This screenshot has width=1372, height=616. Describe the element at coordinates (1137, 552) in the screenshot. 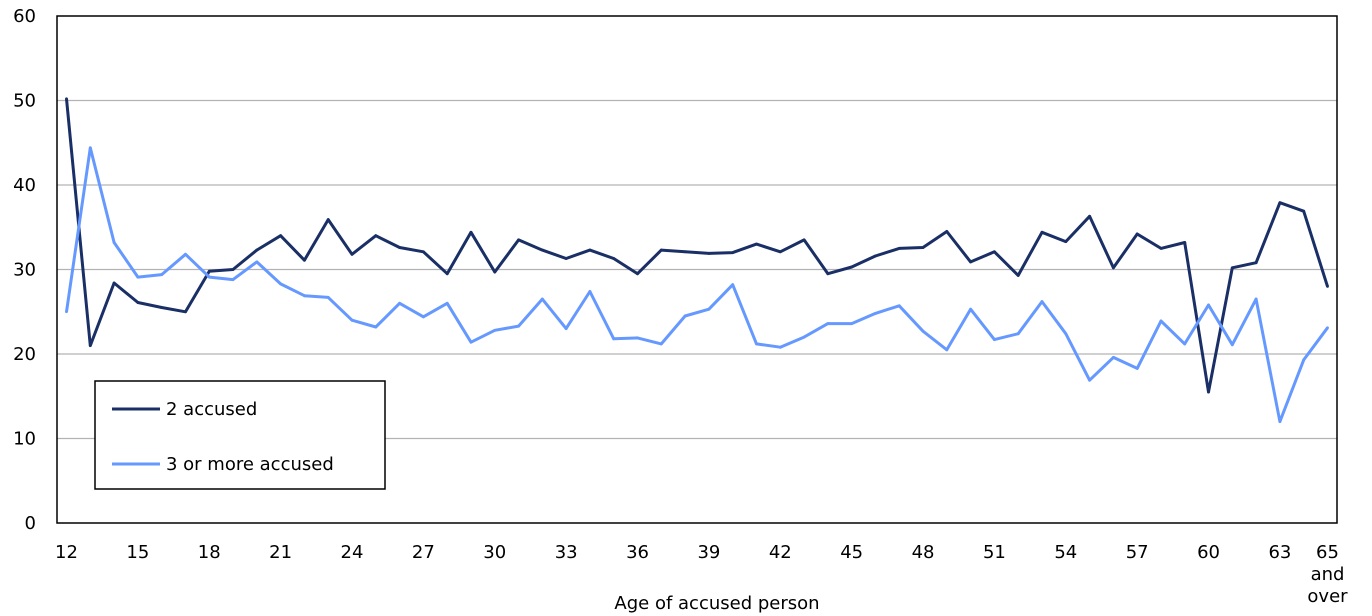

I see `x-tick-label: 57` at that location.